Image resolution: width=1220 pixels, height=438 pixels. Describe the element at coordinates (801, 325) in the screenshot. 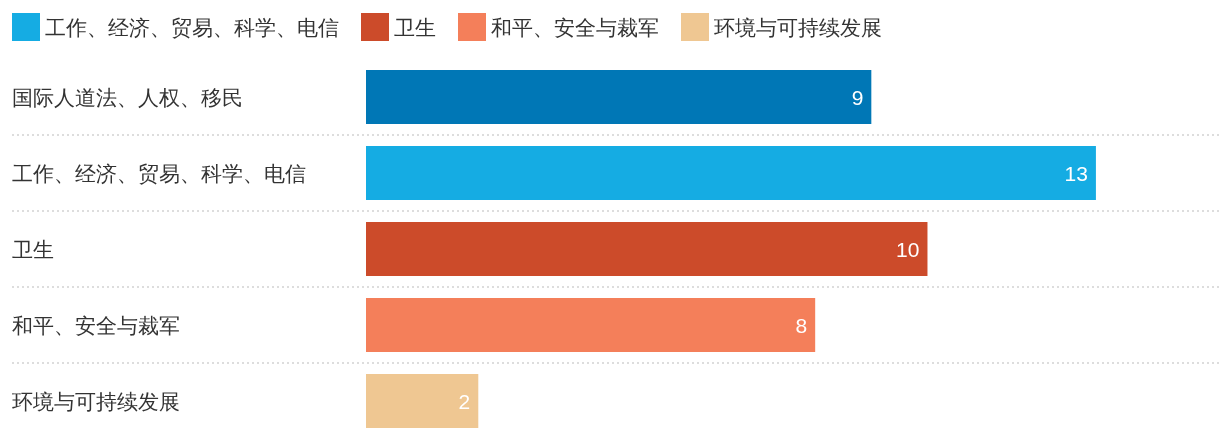

I see `data-label: 8` at that location.